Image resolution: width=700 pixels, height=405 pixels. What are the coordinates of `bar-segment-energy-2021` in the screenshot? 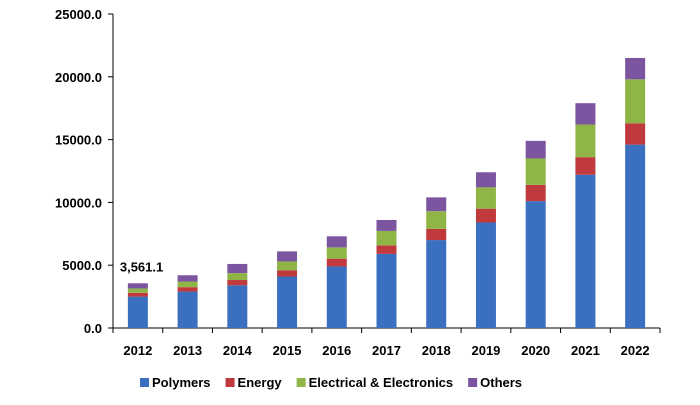 It's located at (585, 166).